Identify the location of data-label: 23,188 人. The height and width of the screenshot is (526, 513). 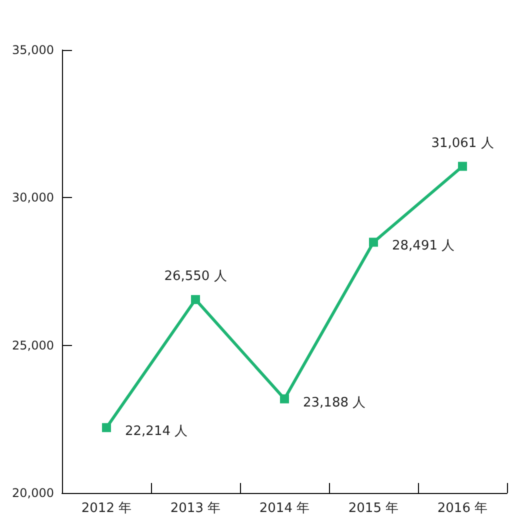
(334, 402).